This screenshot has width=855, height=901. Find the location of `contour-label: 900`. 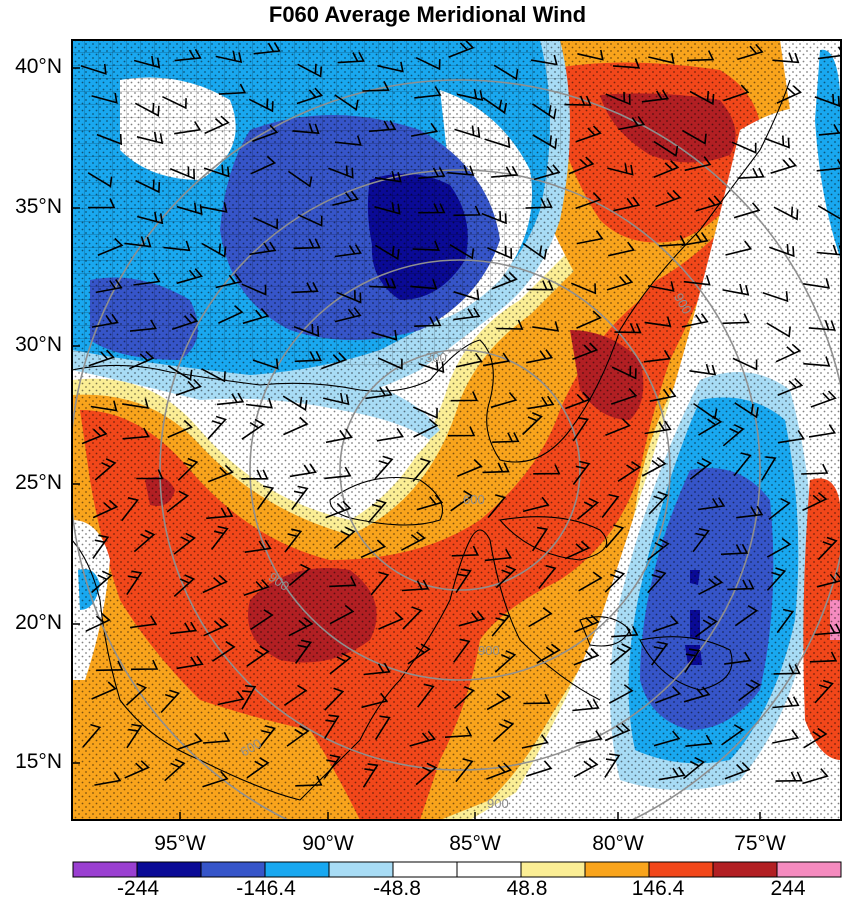

contour-label: 900 is located at coordinates (489, 650).